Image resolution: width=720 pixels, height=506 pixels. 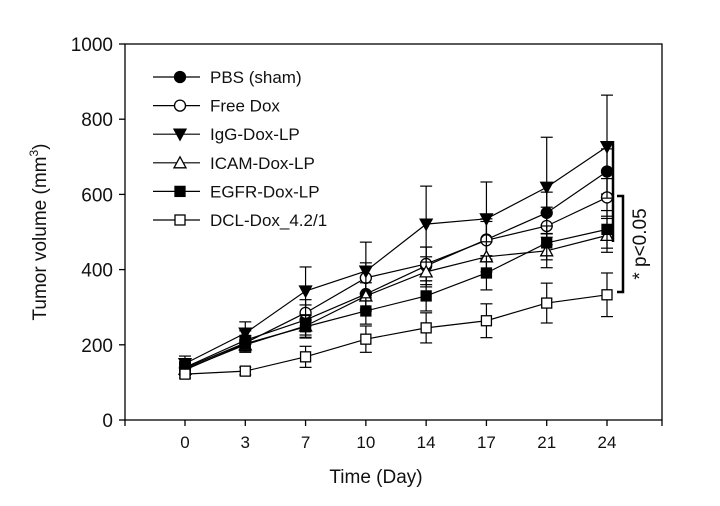 I want to click on legend-label: EGFR-Dox-LP, so click(x=265, y=191).